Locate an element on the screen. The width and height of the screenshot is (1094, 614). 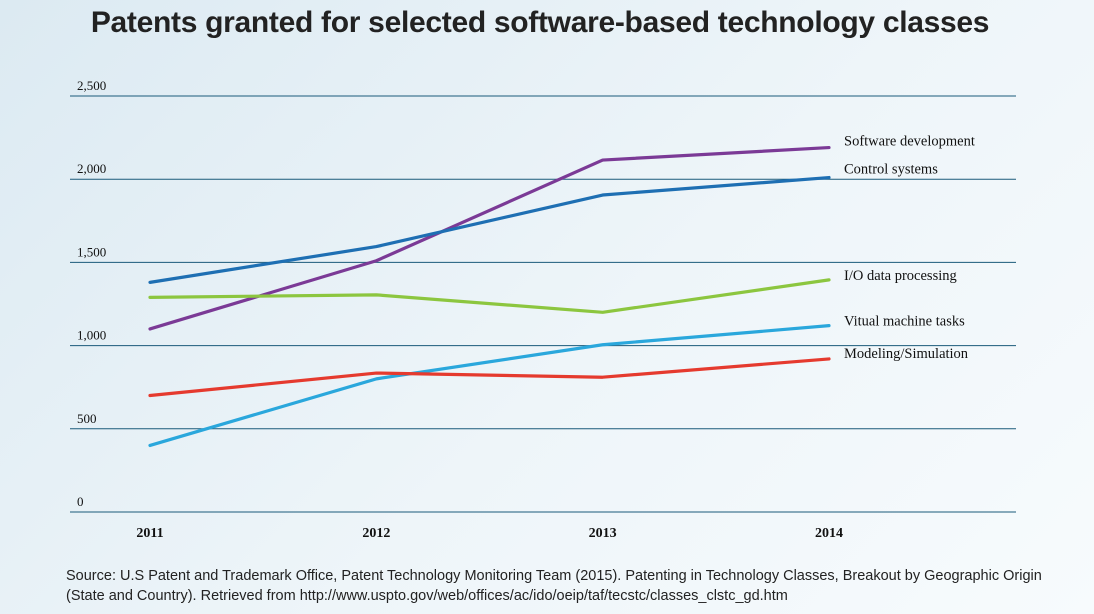
series-label: I/O data processing is located at coordinates (900, 276).